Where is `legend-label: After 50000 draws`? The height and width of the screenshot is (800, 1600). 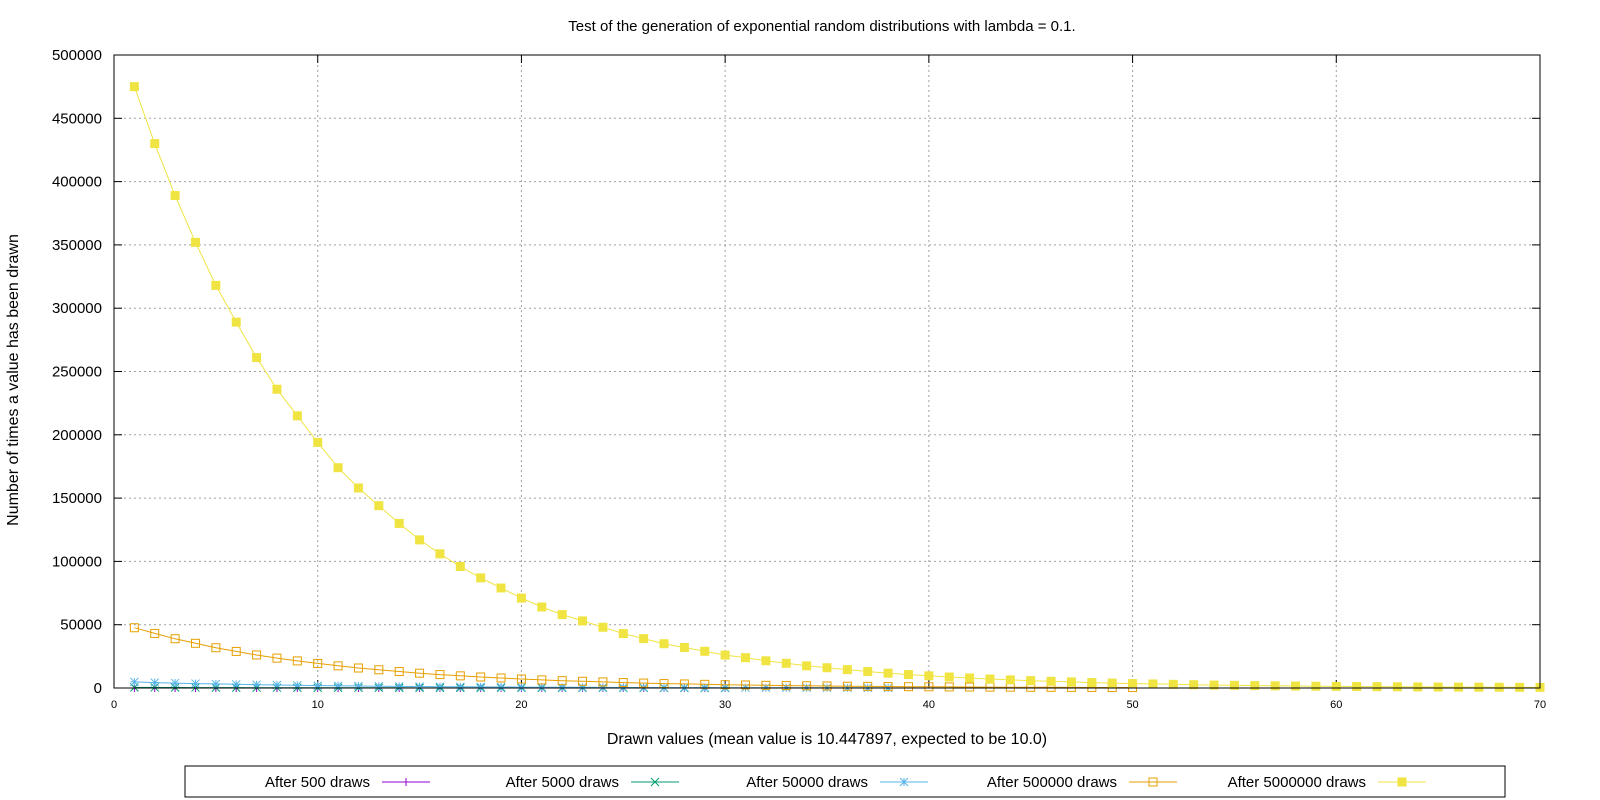 legend-label: After 50000 draws is located at coordinates (807, 782).